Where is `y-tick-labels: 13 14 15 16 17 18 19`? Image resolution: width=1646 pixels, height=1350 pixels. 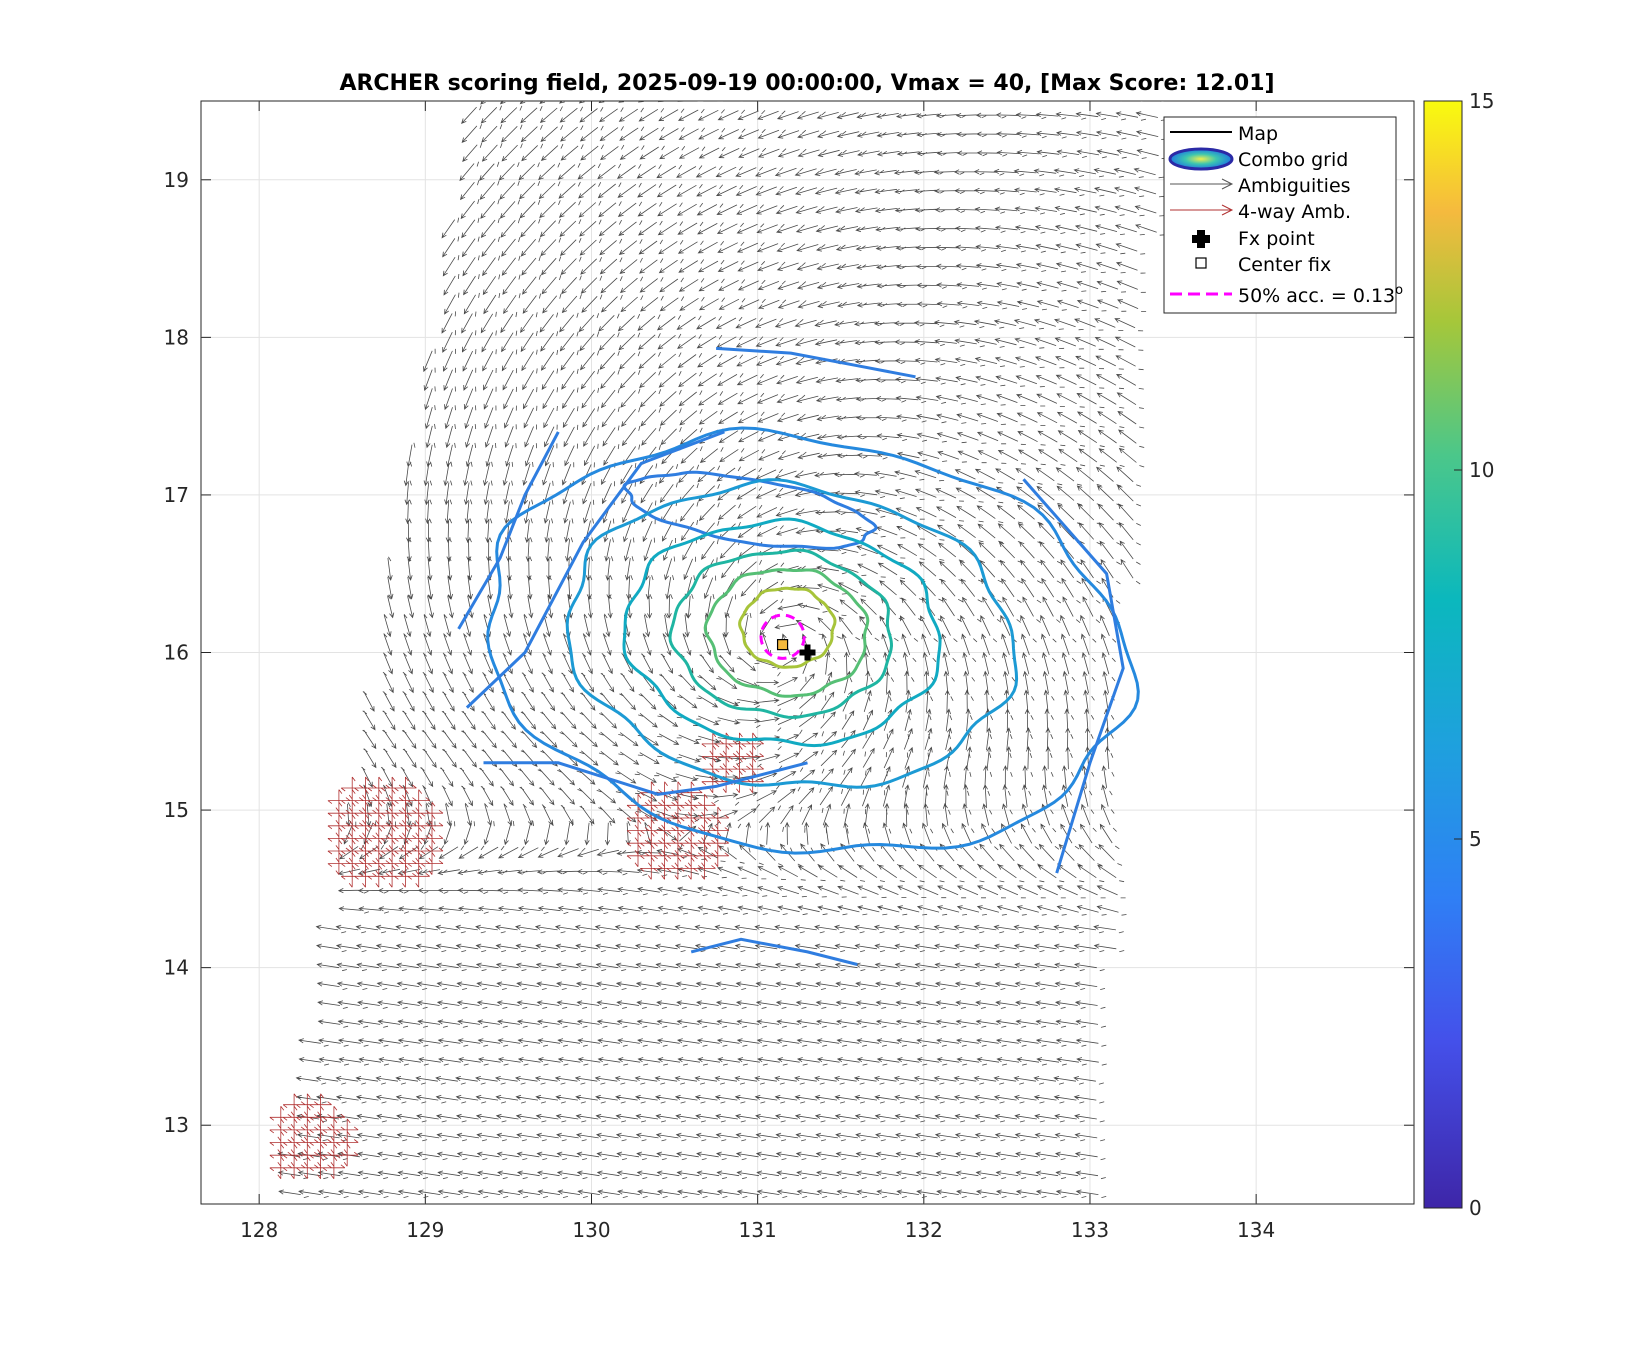 y-tick-labels: 13 14 15 16 17 18 19 is located at coordinates (176, 652).